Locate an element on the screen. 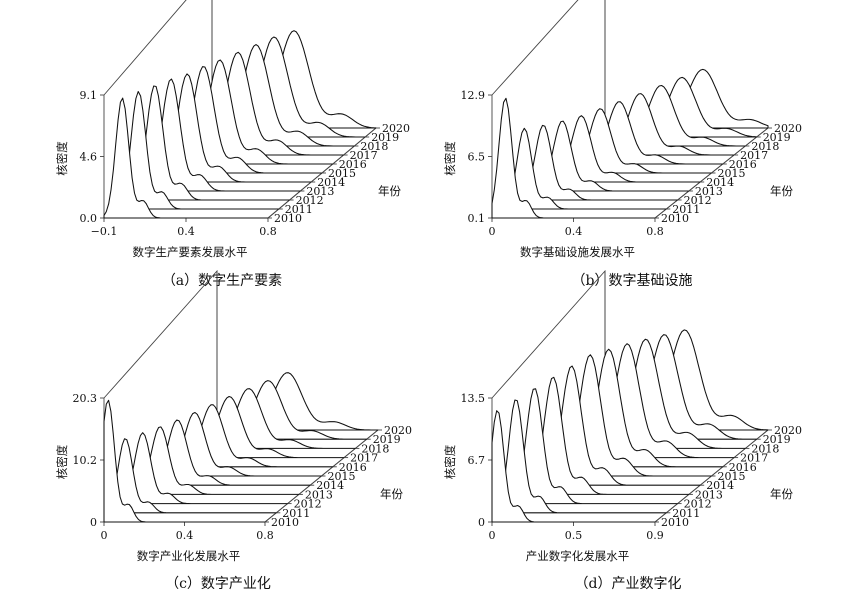  y-tick-label: 4.6 is located at coordinates (89, 157).